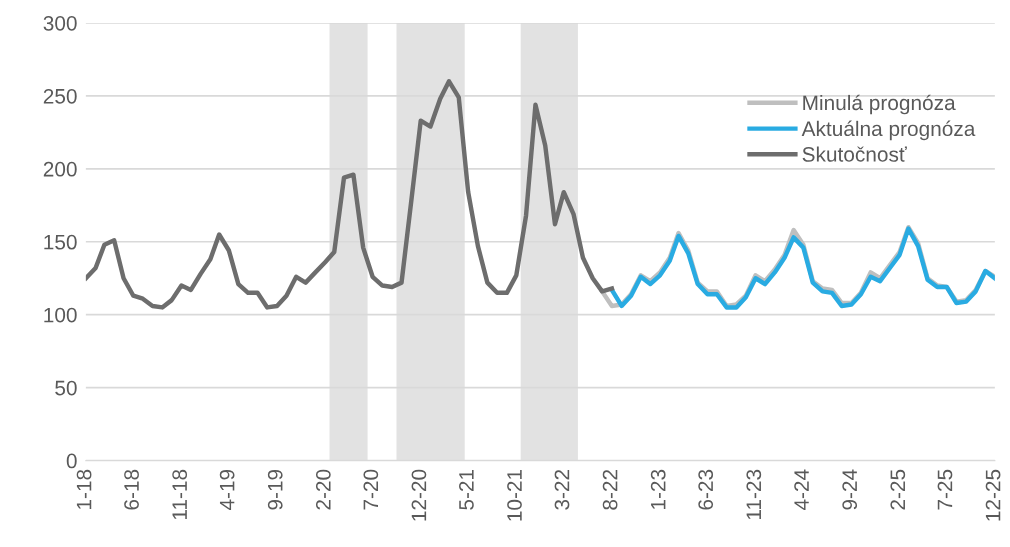  Describe the element at coordinates (60, 169) in the screenshot. I see `y-tick-label: 200` at that location.